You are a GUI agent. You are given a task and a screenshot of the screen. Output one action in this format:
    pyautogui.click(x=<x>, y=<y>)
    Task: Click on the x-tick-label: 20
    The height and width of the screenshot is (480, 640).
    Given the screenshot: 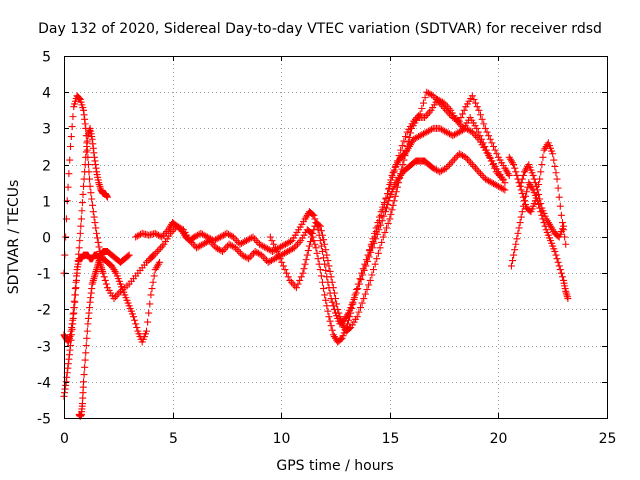 What is the action you would take?
    pyautogui.click(x=499, y=439)
    